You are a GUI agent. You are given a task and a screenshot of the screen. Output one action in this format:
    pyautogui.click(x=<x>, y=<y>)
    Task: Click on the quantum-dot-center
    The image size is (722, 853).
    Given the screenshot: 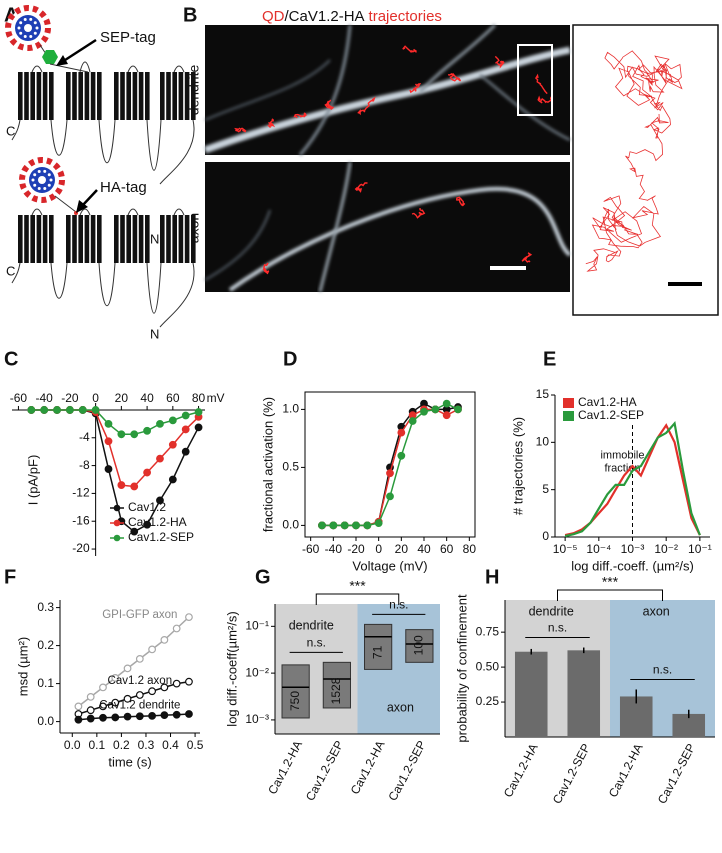 What is the action you would take?
    pyautogui.click(x=42, y=180)
    